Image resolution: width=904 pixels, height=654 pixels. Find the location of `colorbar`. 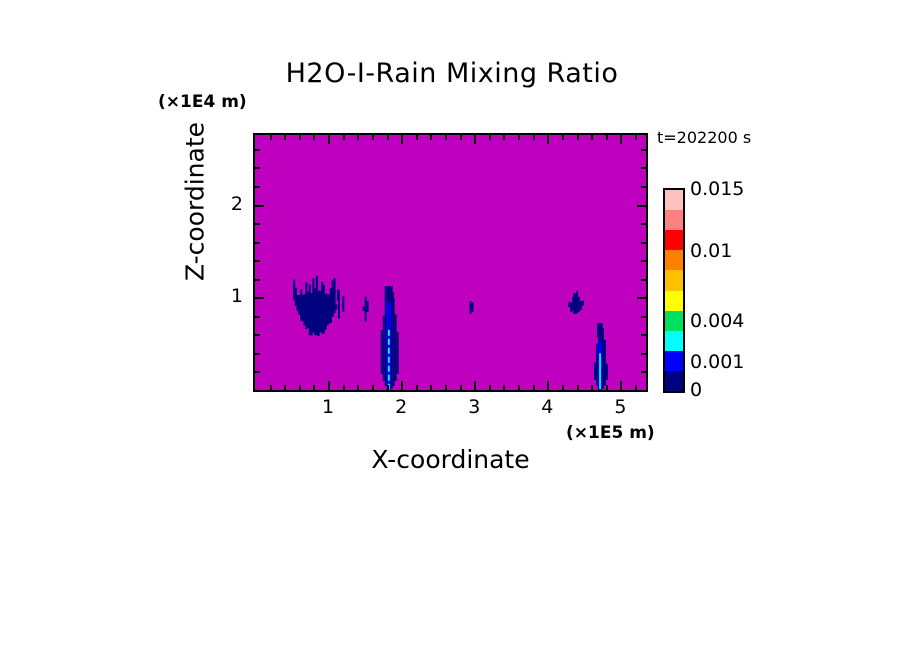

colorbar is located at coordinates (674, 290).